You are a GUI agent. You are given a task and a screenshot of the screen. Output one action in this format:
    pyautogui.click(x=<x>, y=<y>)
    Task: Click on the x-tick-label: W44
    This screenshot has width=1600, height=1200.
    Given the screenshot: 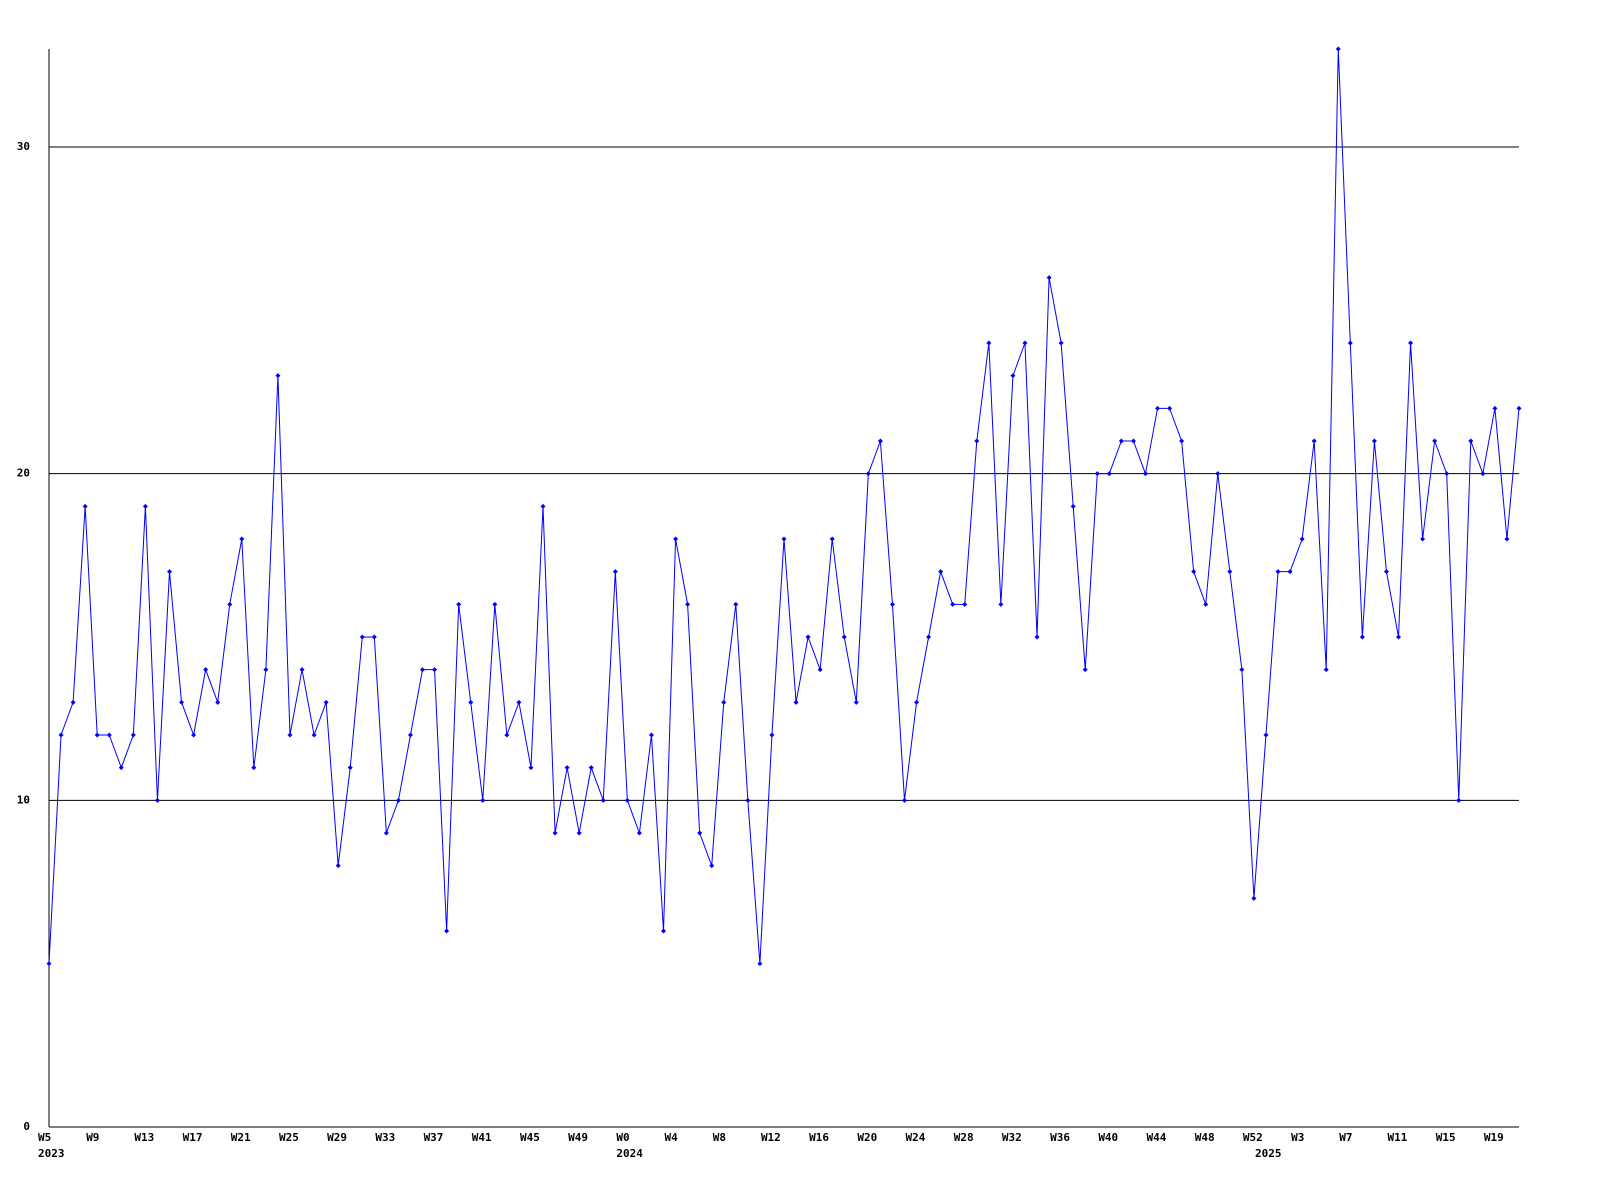 What is the action you would take?
    pyautogui.click(x=1157, y=1137)
    